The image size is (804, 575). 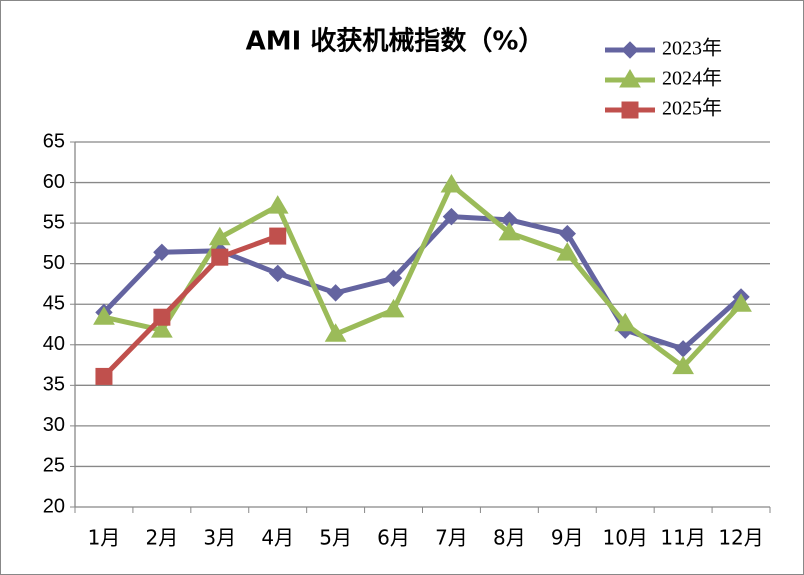 I want to click on x-tick-label: 5月, so click(x=335, y=538).